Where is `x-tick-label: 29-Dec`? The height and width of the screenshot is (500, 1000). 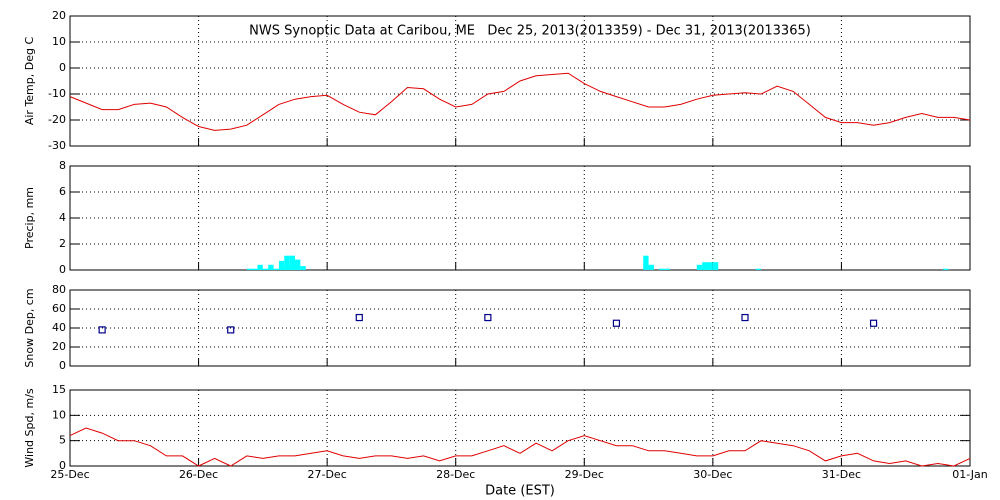
x-tick-label: 29-Dec is located at coordinates (584, 474).